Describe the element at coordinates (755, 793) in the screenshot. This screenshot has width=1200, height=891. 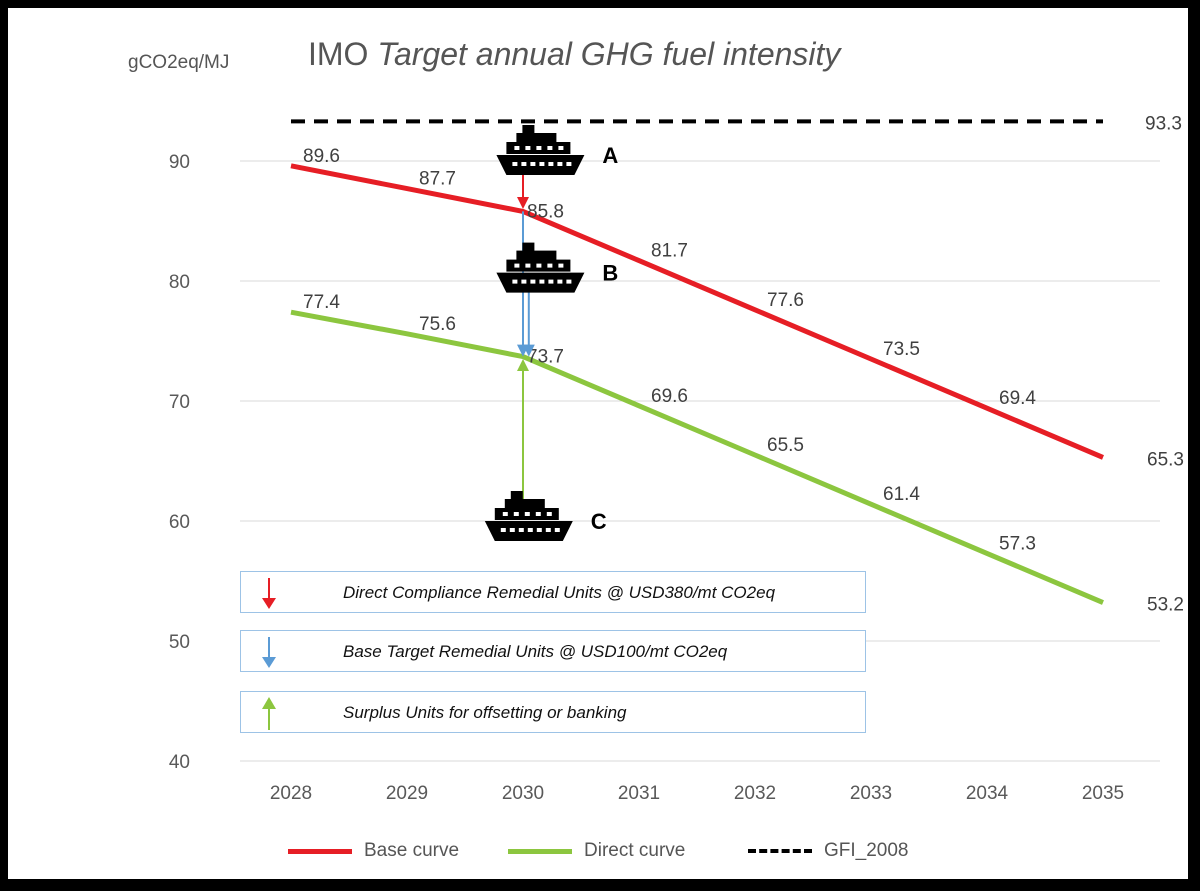
I see `x-tick-label: 2032` at that location.